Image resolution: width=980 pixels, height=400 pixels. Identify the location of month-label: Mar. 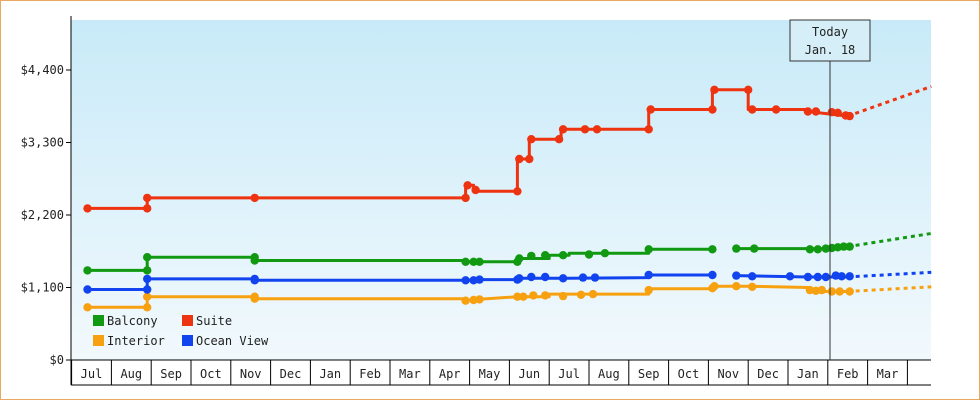
(410, 374).